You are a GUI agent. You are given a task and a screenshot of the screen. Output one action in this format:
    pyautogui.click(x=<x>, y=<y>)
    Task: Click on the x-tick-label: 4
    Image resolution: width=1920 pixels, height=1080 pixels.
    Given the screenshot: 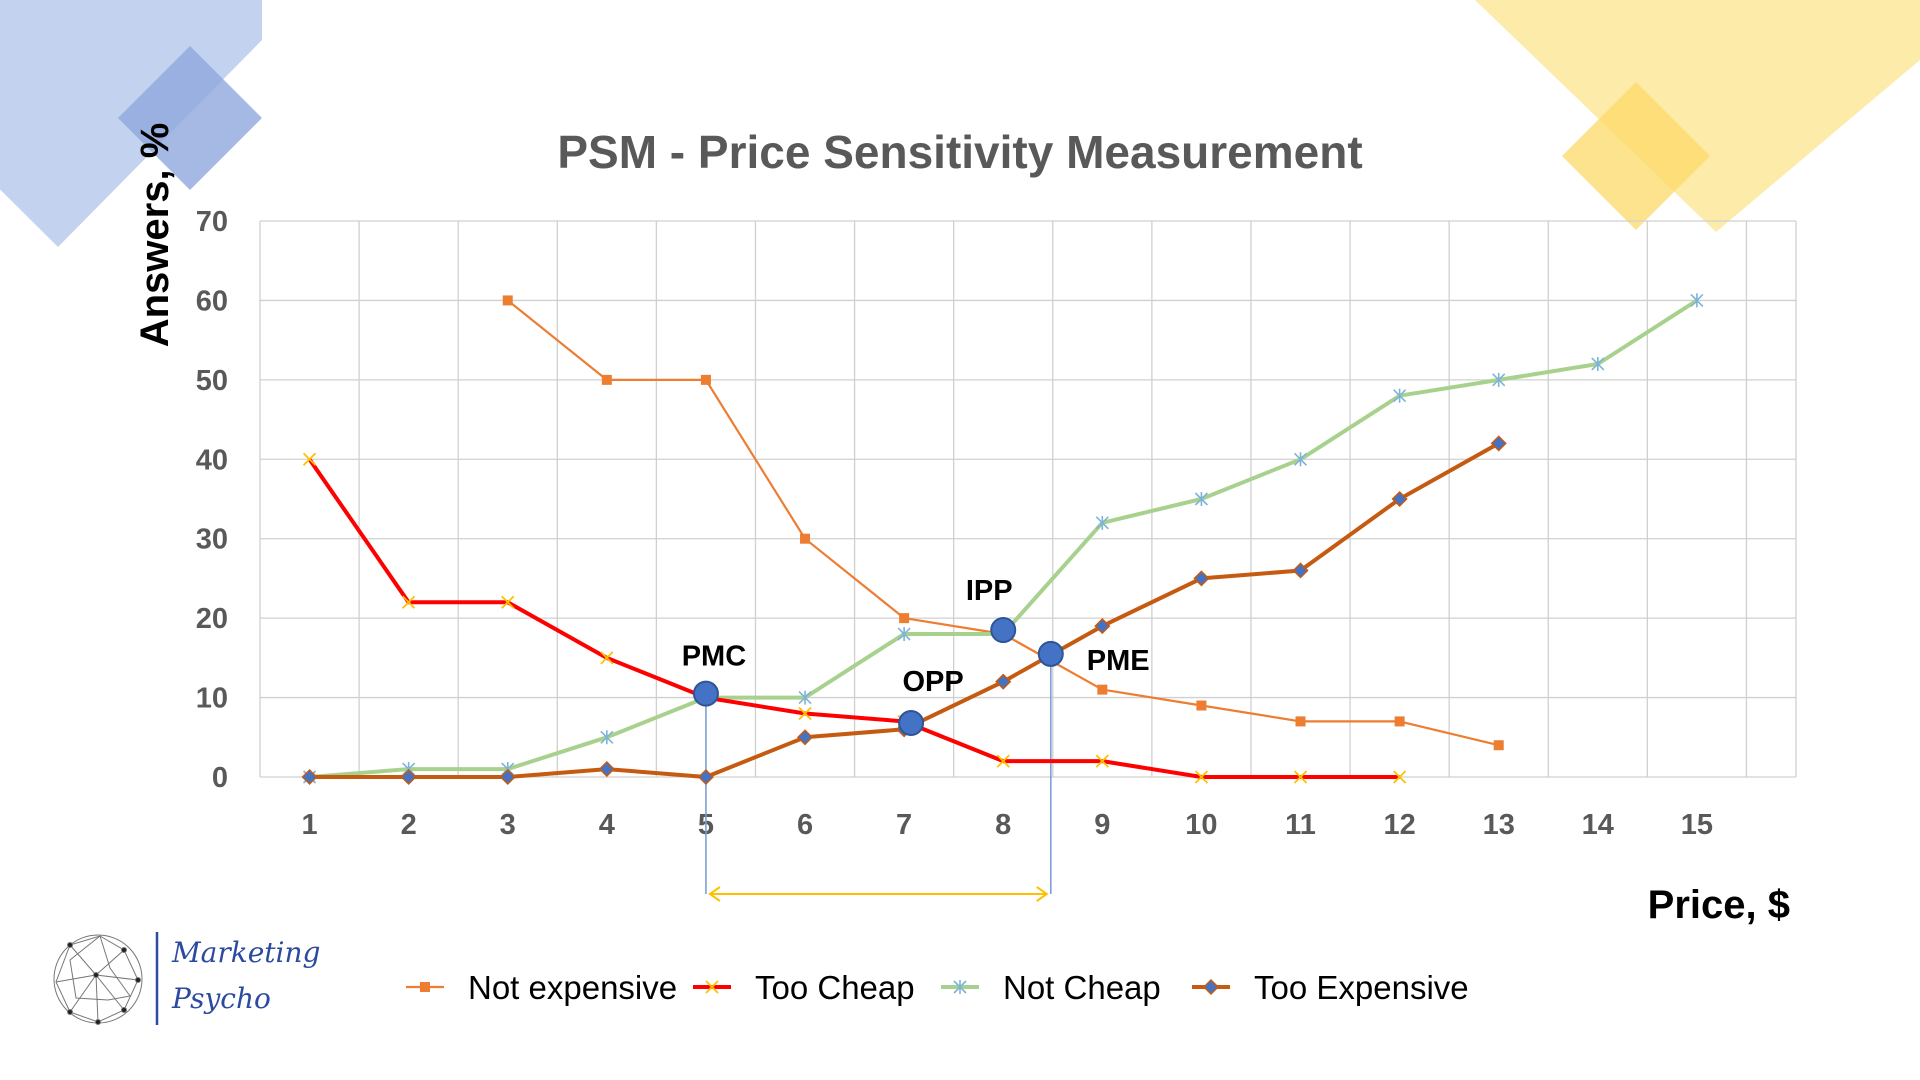 What is the action you would take?
    pyautogui.click(x=607, y=825)
    